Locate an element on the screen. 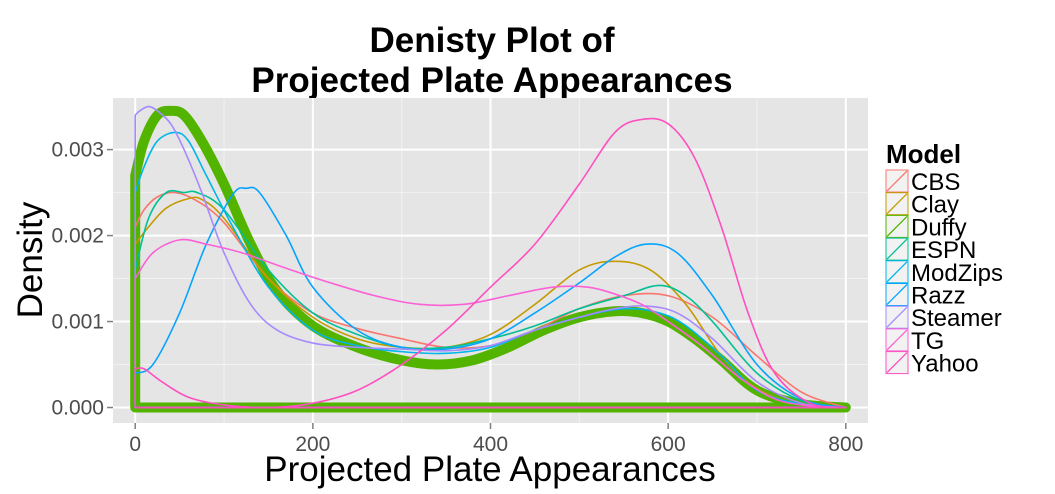 The width and height of the screenshot is (1055, 494). legend-item-yahoo: Yahoo is located at coordinates (932, 364).